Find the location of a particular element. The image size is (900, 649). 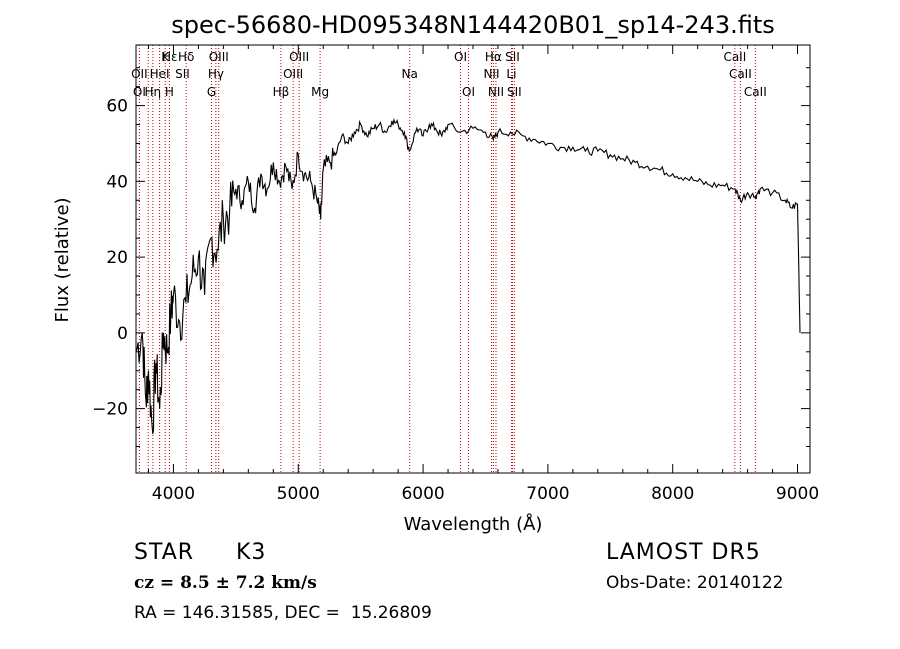

spectral-line-label: Hη is located at coordinates (153, 92).